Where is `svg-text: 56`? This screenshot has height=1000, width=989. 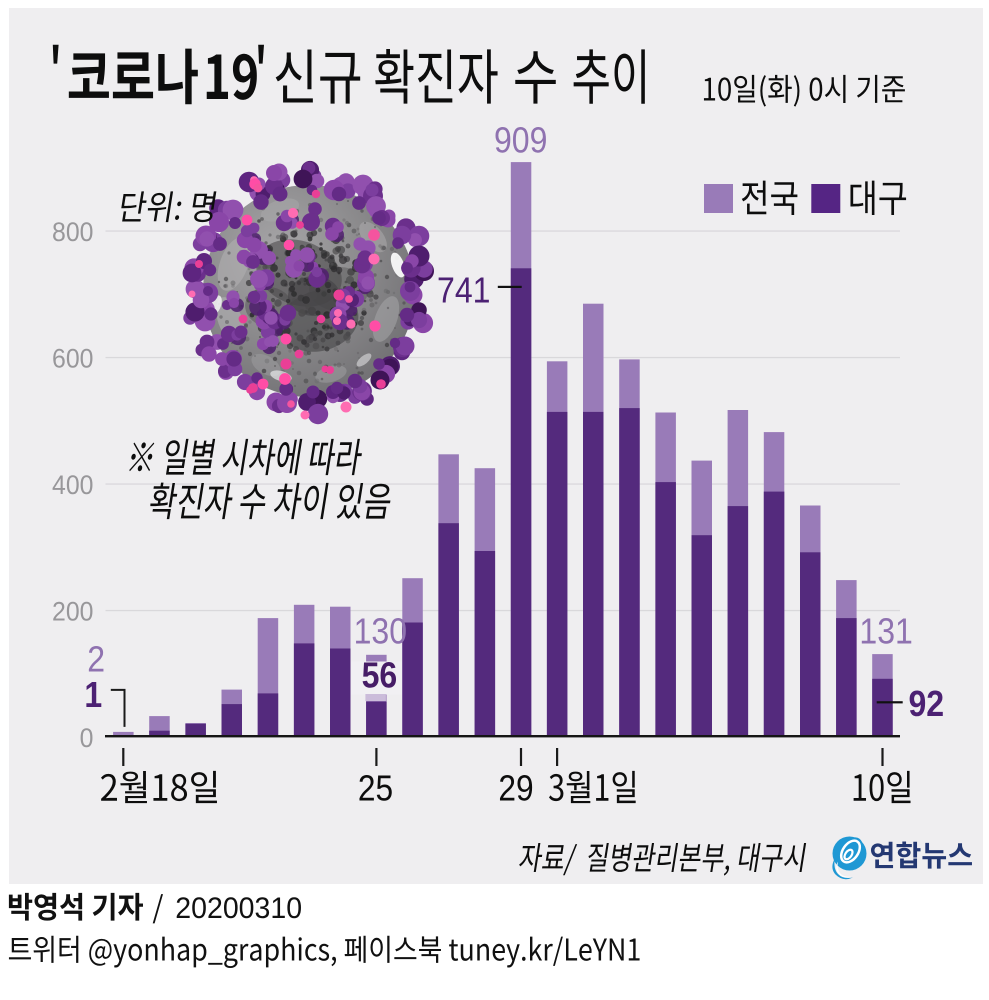 svg-text: 56 is located at coordinates (380, 676).